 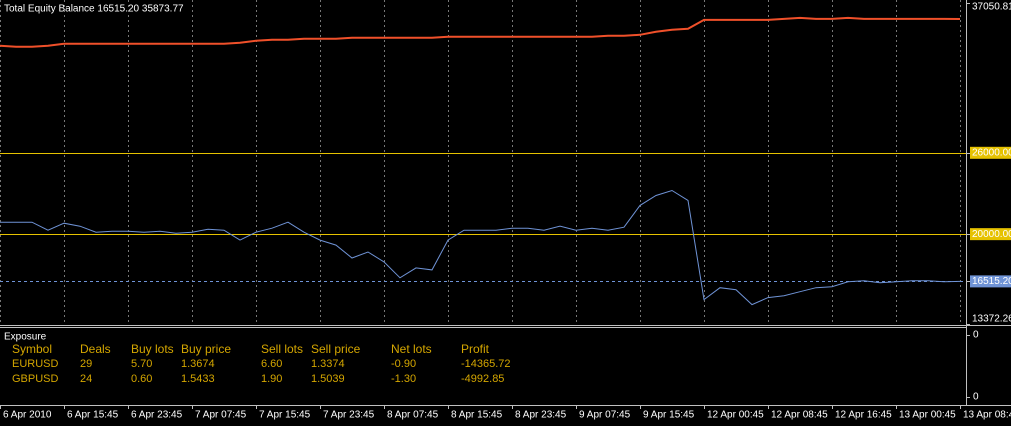 I want to click on column-header: Net lots, so click(x=411, y=349).